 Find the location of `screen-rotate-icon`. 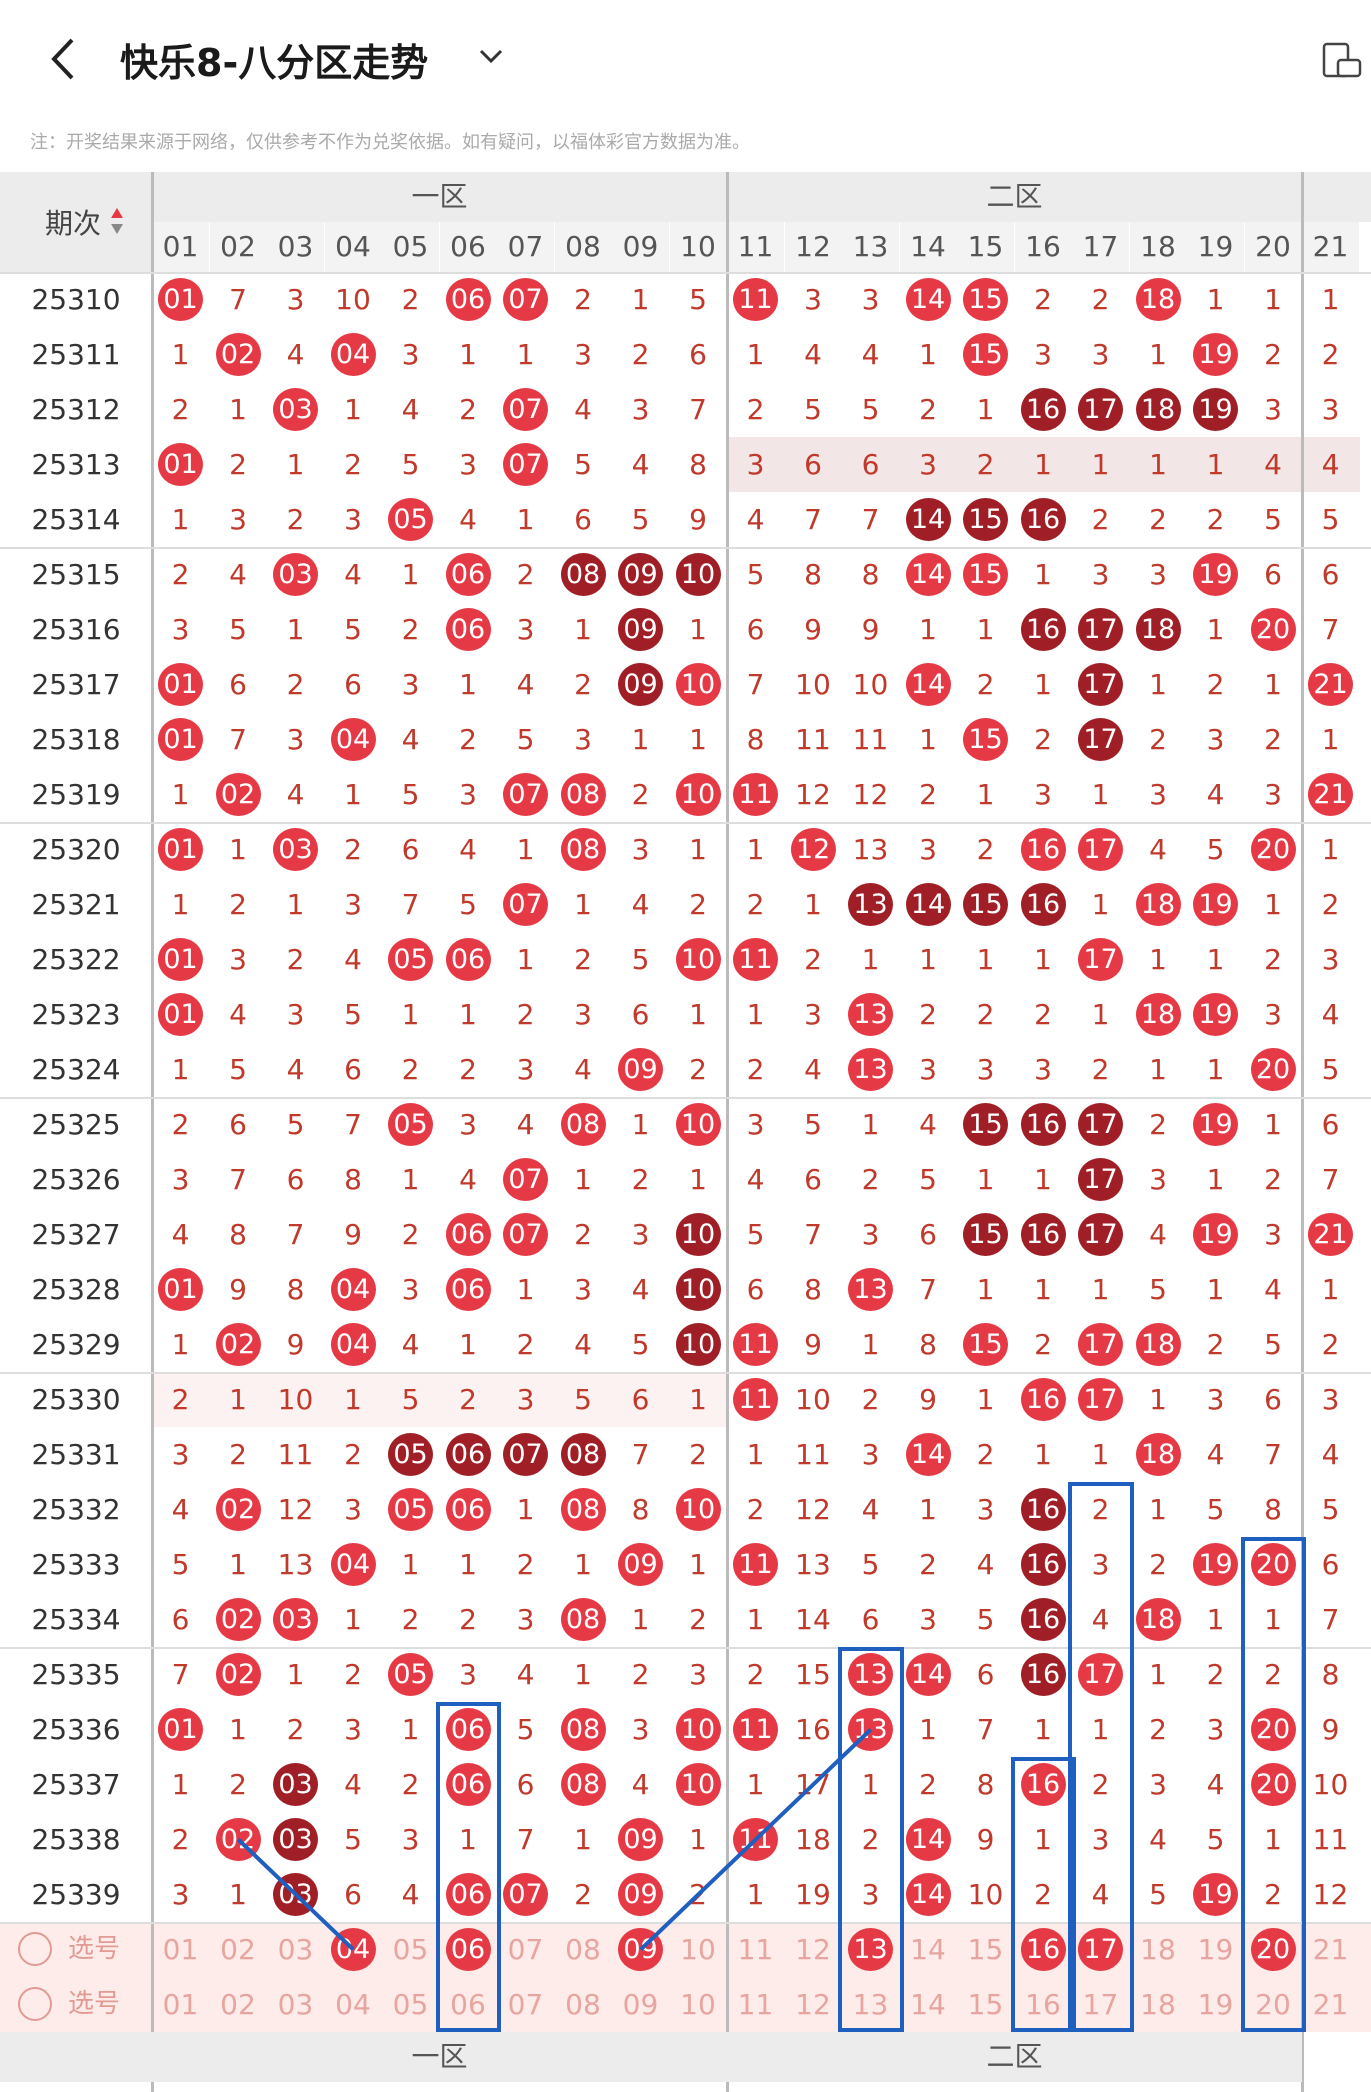

screen-rotate-icon is located at coordinates (1342, 60).